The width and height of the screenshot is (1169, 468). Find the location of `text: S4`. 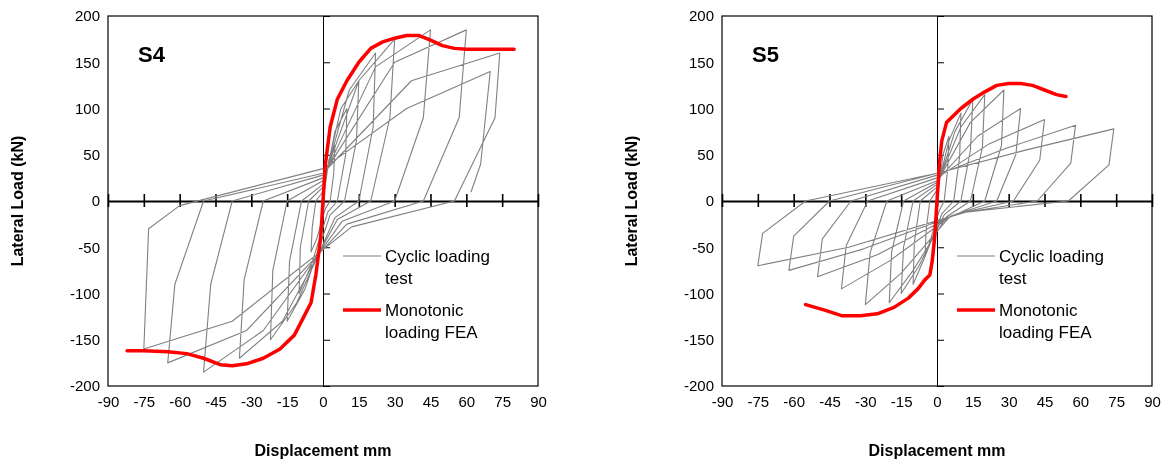

text: S4 is located at coordinates (152, 54).